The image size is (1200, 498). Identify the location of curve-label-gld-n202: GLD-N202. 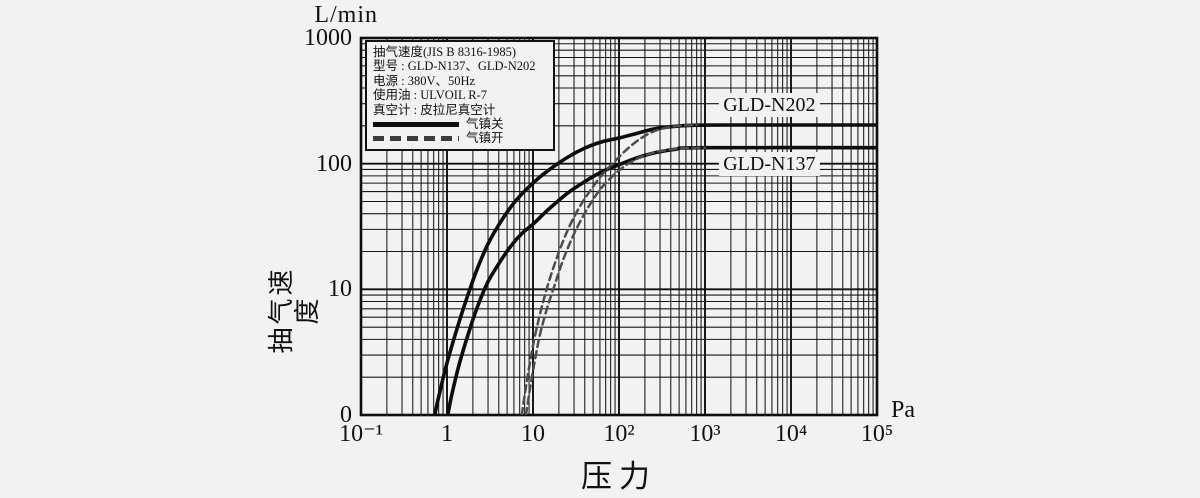
(769, 104).